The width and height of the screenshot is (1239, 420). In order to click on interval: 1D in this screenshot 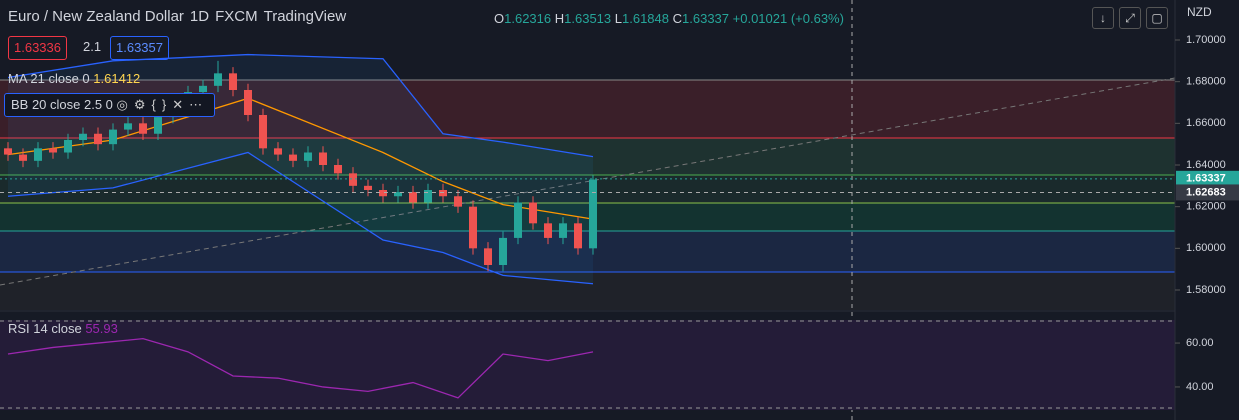, I will do `click(199, 16)`.